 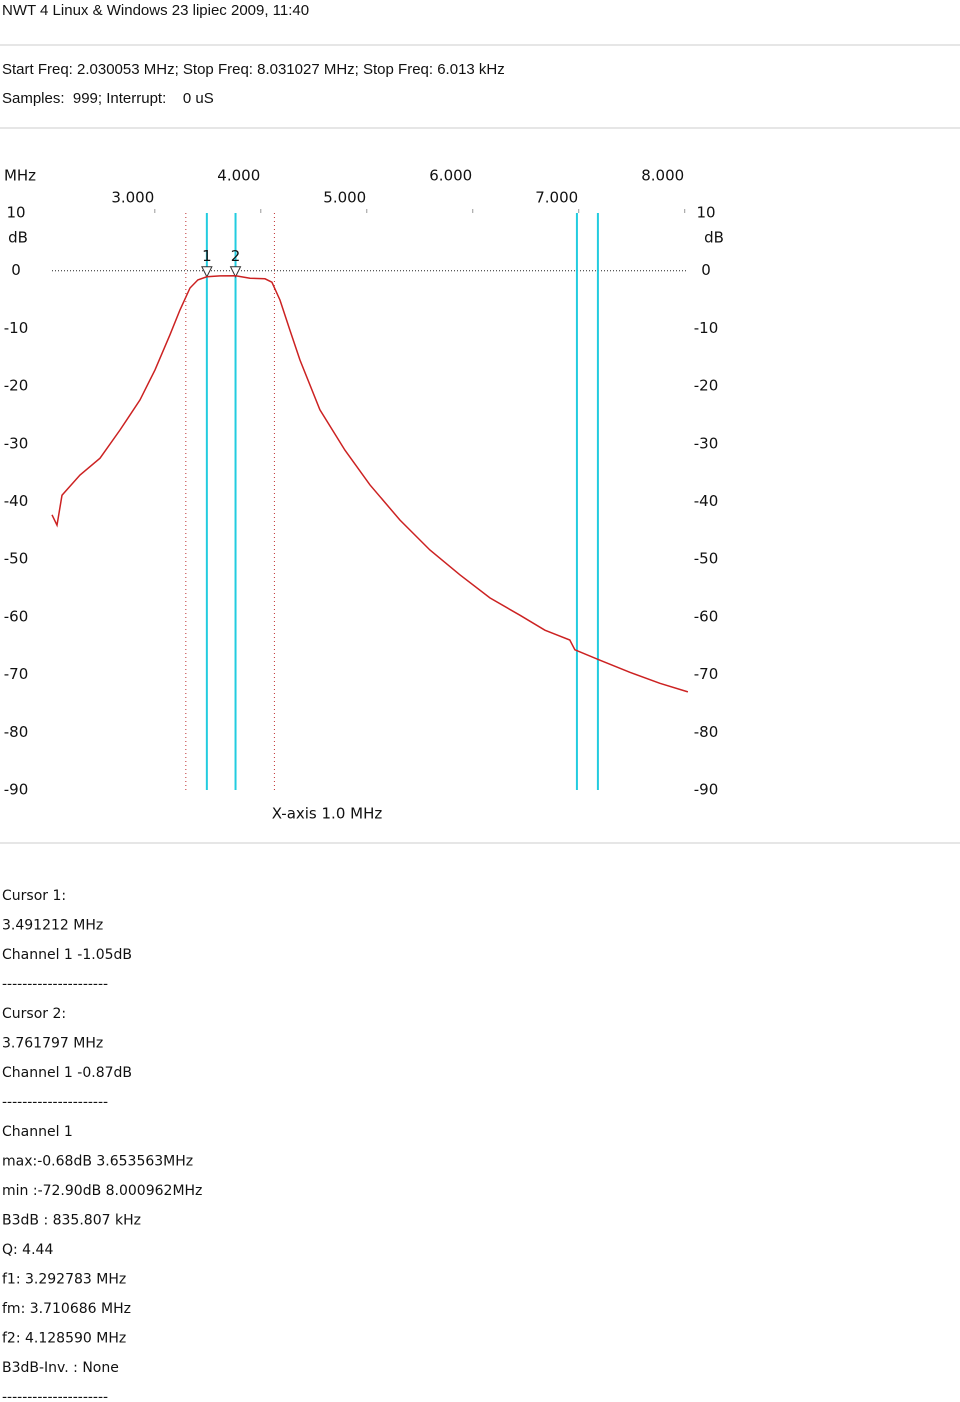 I want to click on report-line: B3dB : 835.807 kHz, so click(x=71, y=1221).